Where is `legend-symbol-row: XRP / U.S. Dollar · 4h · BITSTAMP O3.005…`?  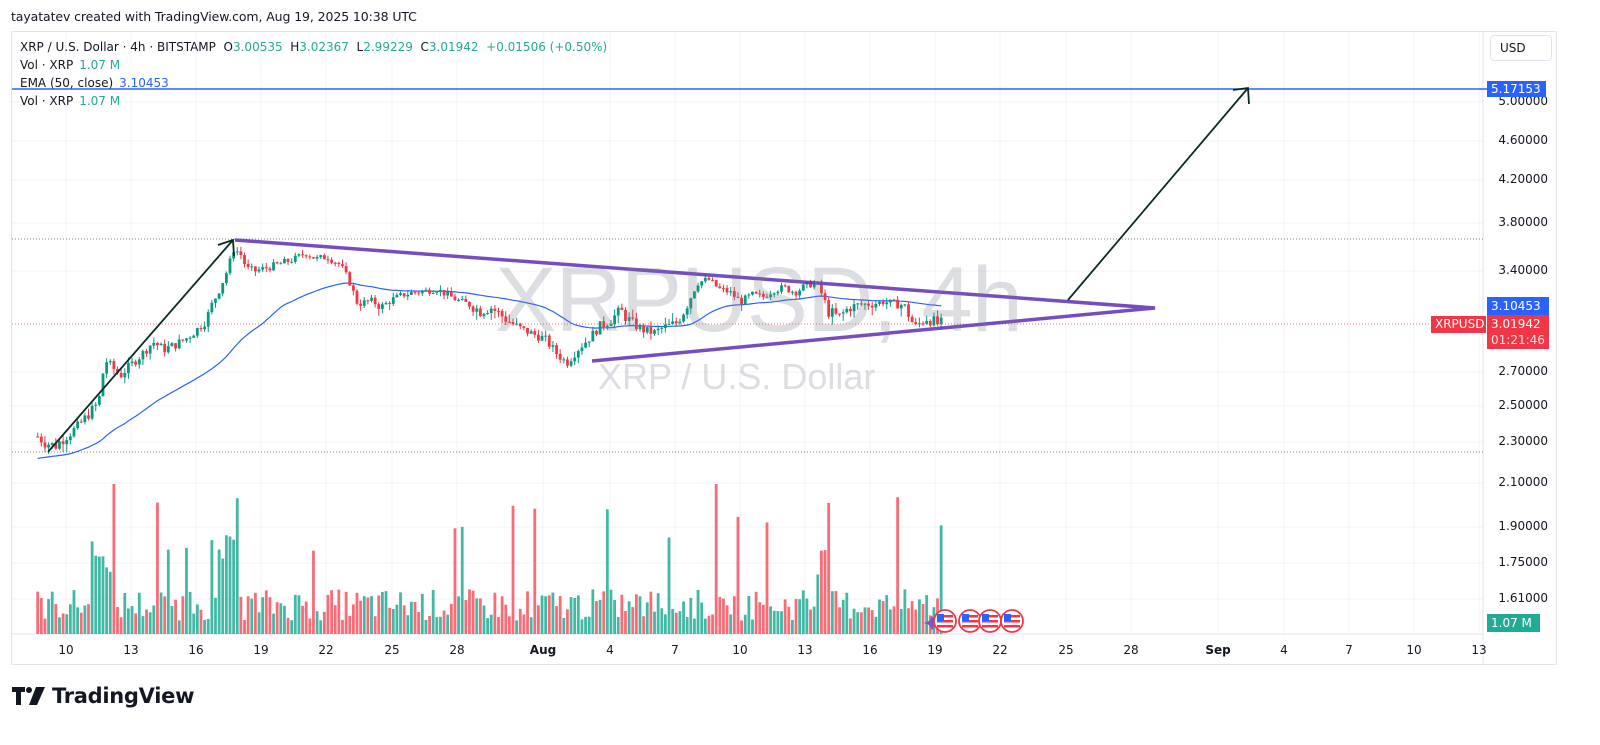 legend-symbol-row: XRP / U.S. Dollar · 4h · BITSTAMP O3.005… is located at coordinates (313, 47).